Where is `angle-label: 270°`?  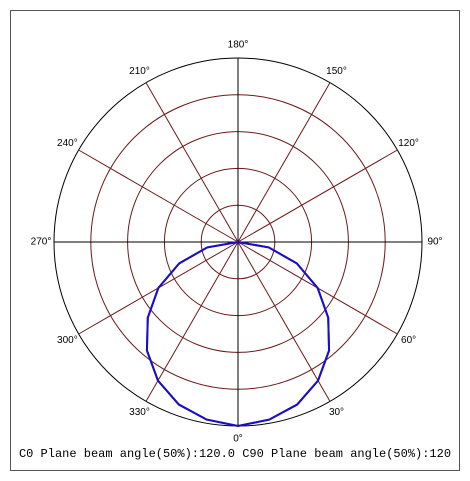
angle-label: 270° is located at coordinates (41, 242).